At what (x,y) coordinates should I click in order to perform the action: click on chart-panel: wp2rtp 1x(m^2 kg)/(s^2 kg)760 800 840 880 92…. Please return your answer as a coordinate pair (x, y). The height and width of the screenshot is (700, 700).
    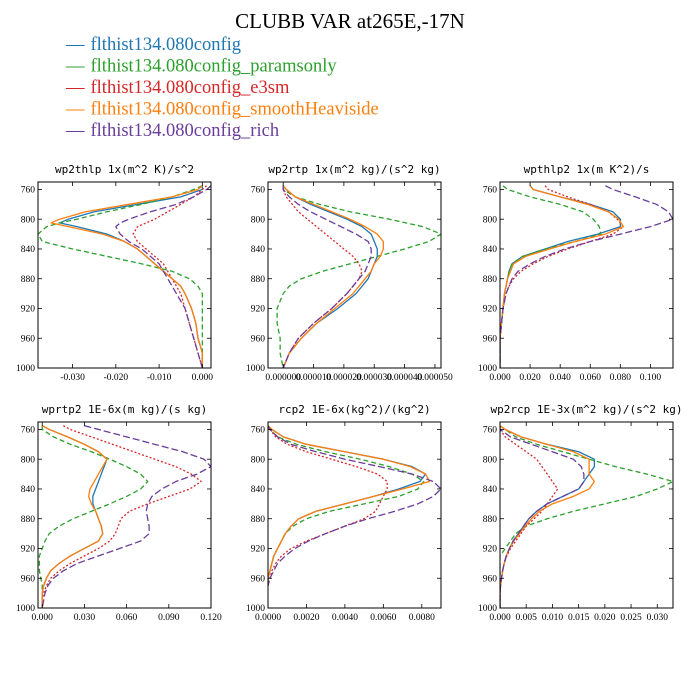
    Looking at the image, I should click on (349, 273).